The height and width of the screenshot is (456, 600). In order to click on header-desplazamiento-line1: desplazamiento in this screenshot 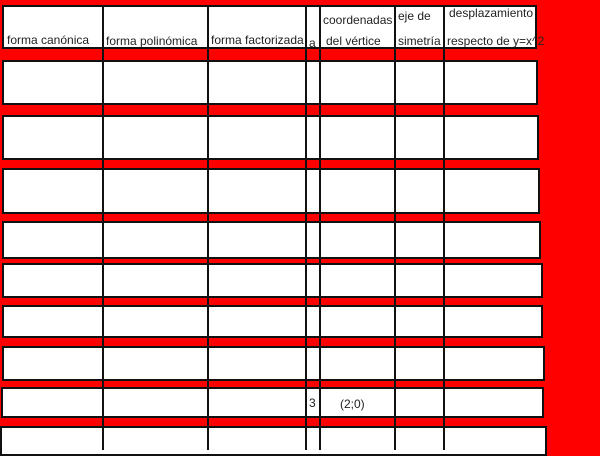, I will do `click(491, 13)`.